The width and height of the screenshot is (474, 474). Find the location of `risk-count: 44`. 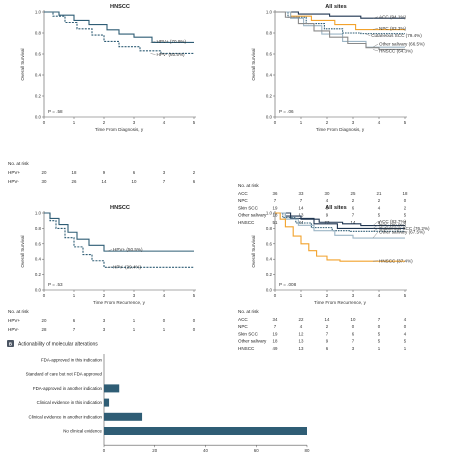

risk-count: 44 is located at coordinates (301, 222).